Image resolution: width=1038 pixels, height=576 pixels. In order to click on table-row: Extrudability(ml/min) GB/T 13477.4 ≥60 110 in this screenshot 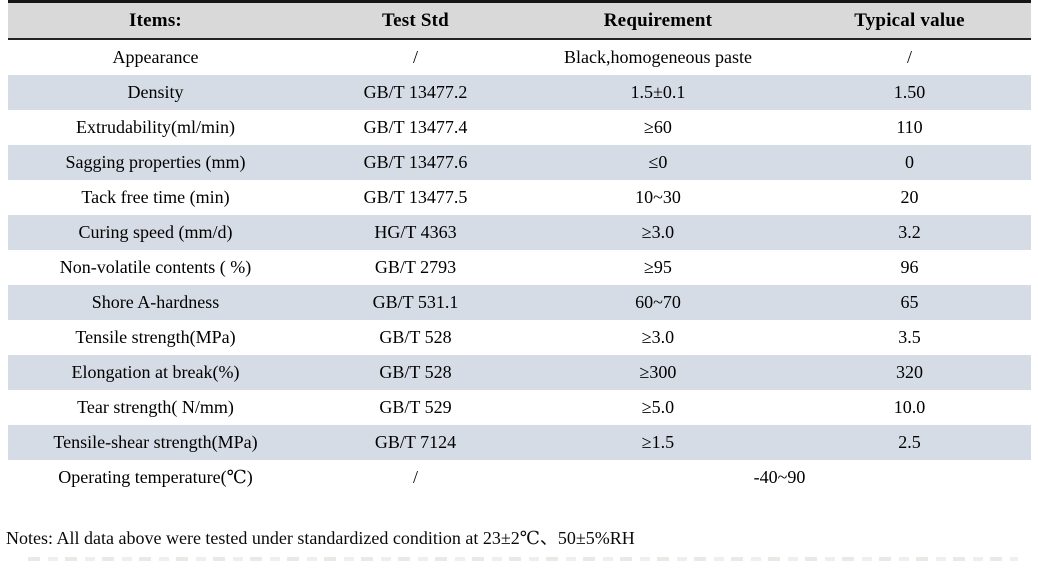, I will do `click(519, 127)`.